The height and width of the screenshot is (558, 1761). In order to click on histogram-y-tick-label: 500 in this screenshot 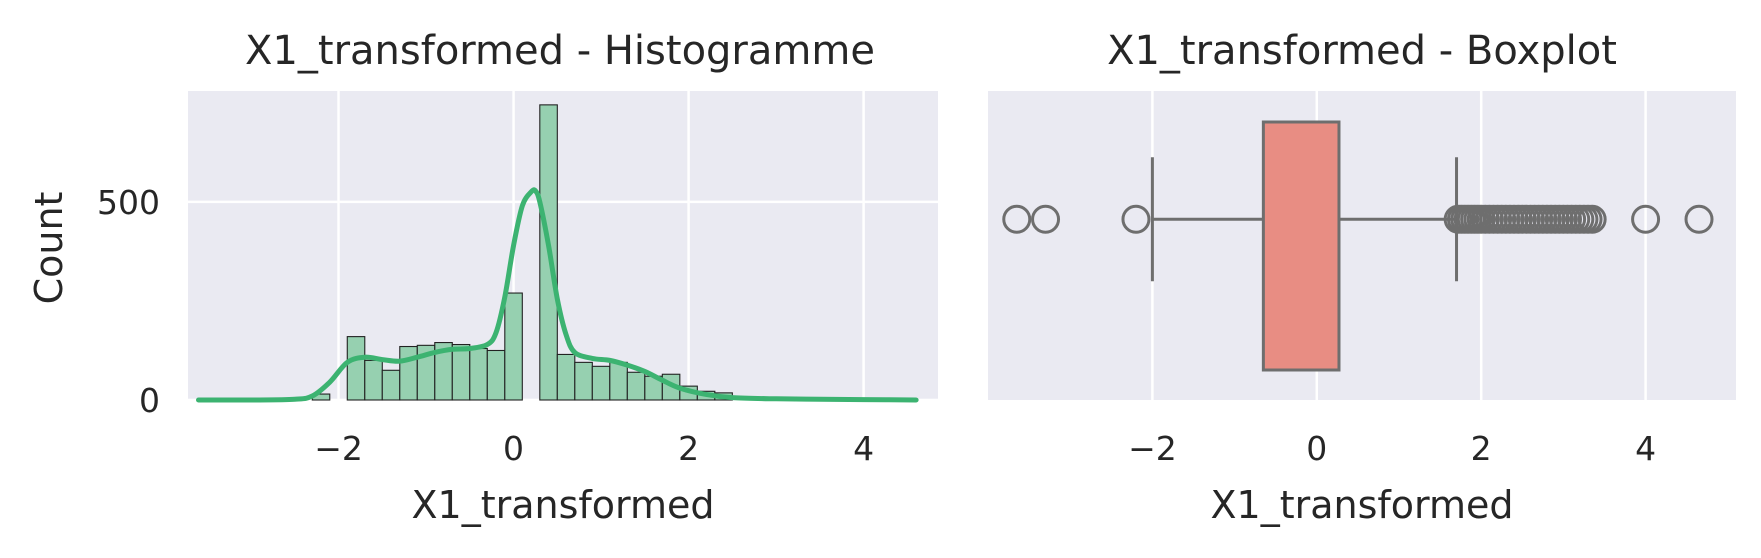, I will do `click(128, 202)`.